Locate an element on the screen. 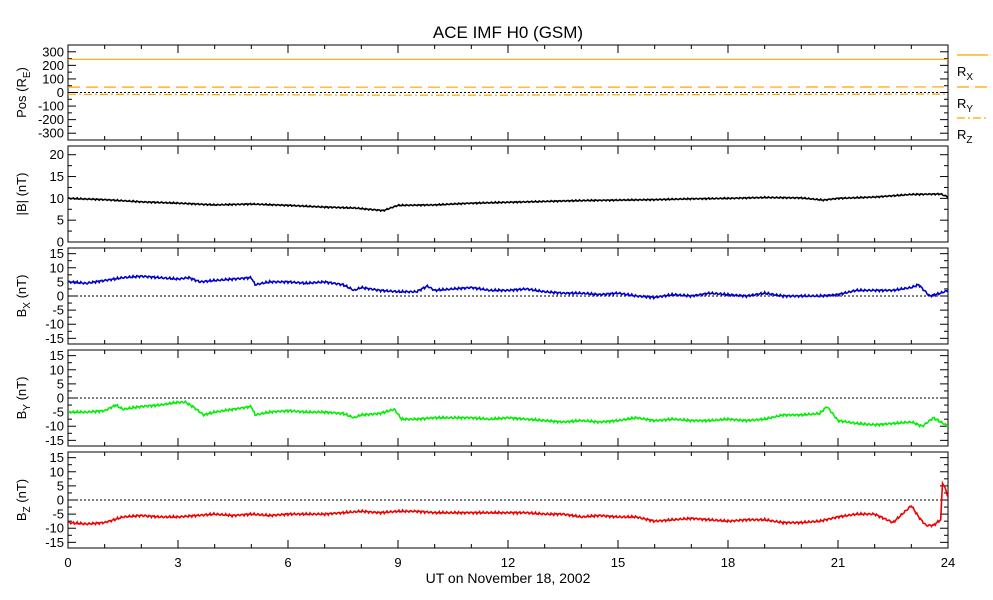  y-axis-title-end: ) is located at coordinates (21, 69).